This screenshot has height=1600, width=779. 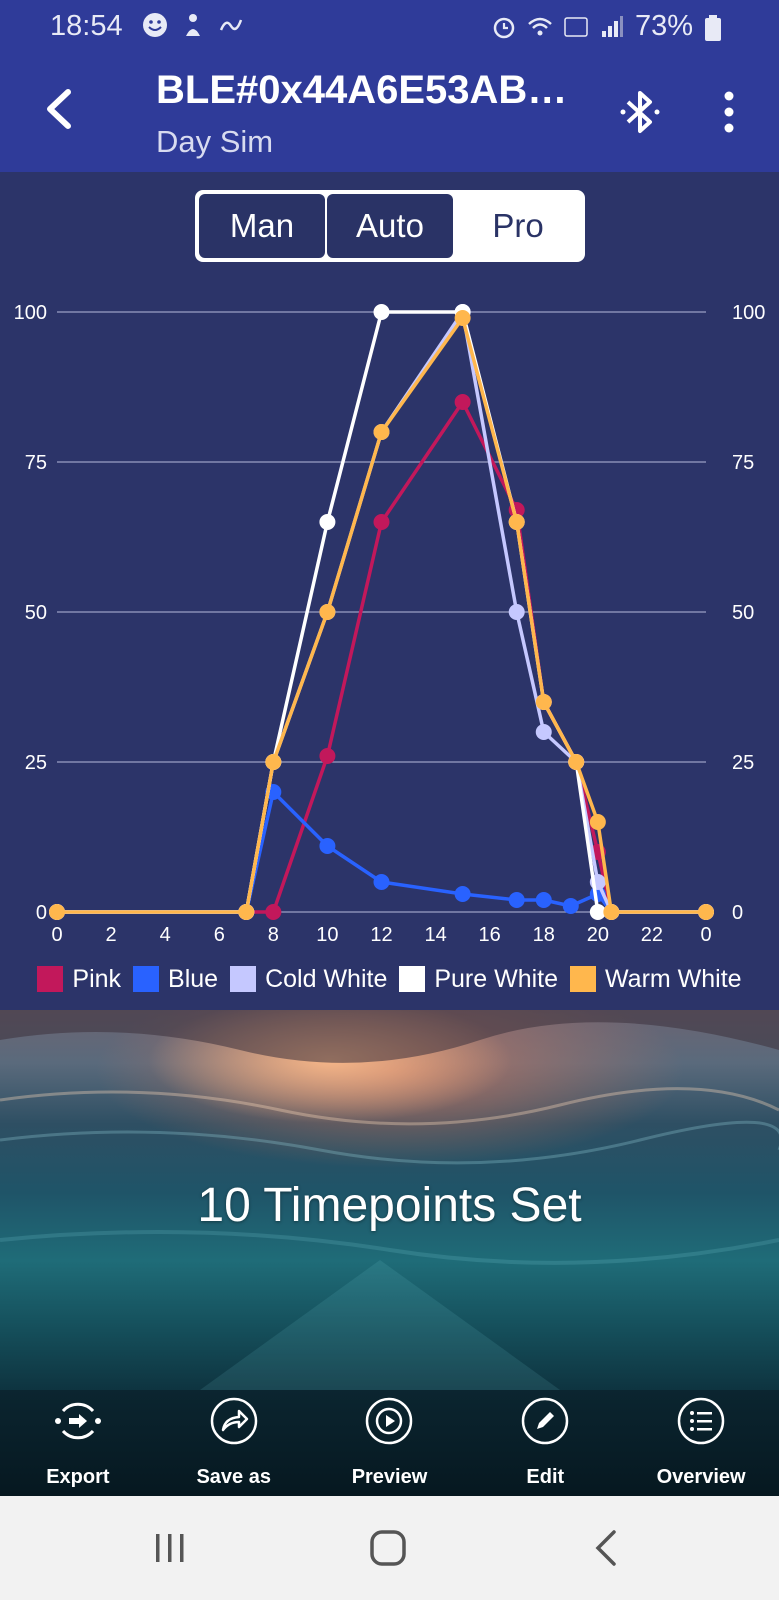 I want to click on x-tick-label: 14, so click(x=435, y=935).